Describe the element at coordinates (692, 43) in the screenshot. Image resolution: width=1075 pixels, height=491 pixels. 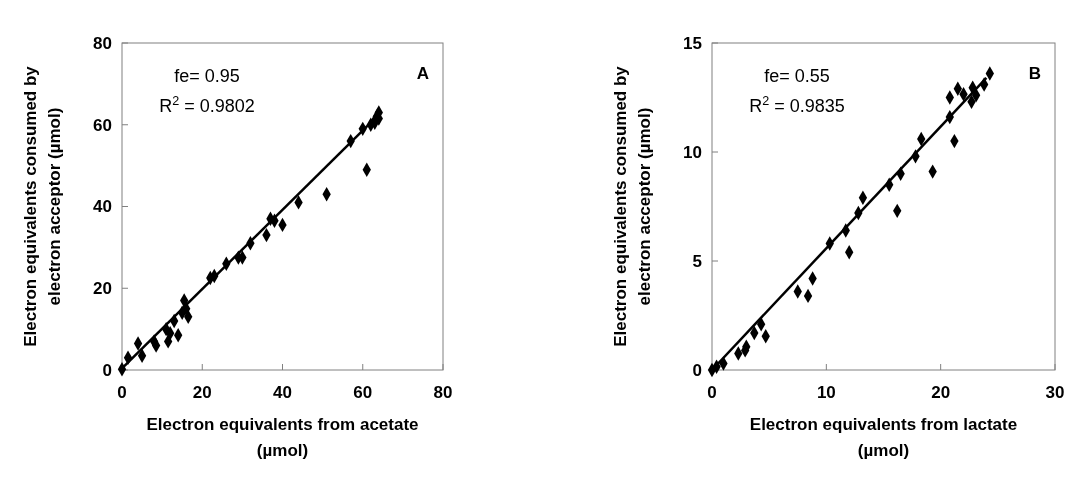
I see `y-tick-label: 15` at that location.